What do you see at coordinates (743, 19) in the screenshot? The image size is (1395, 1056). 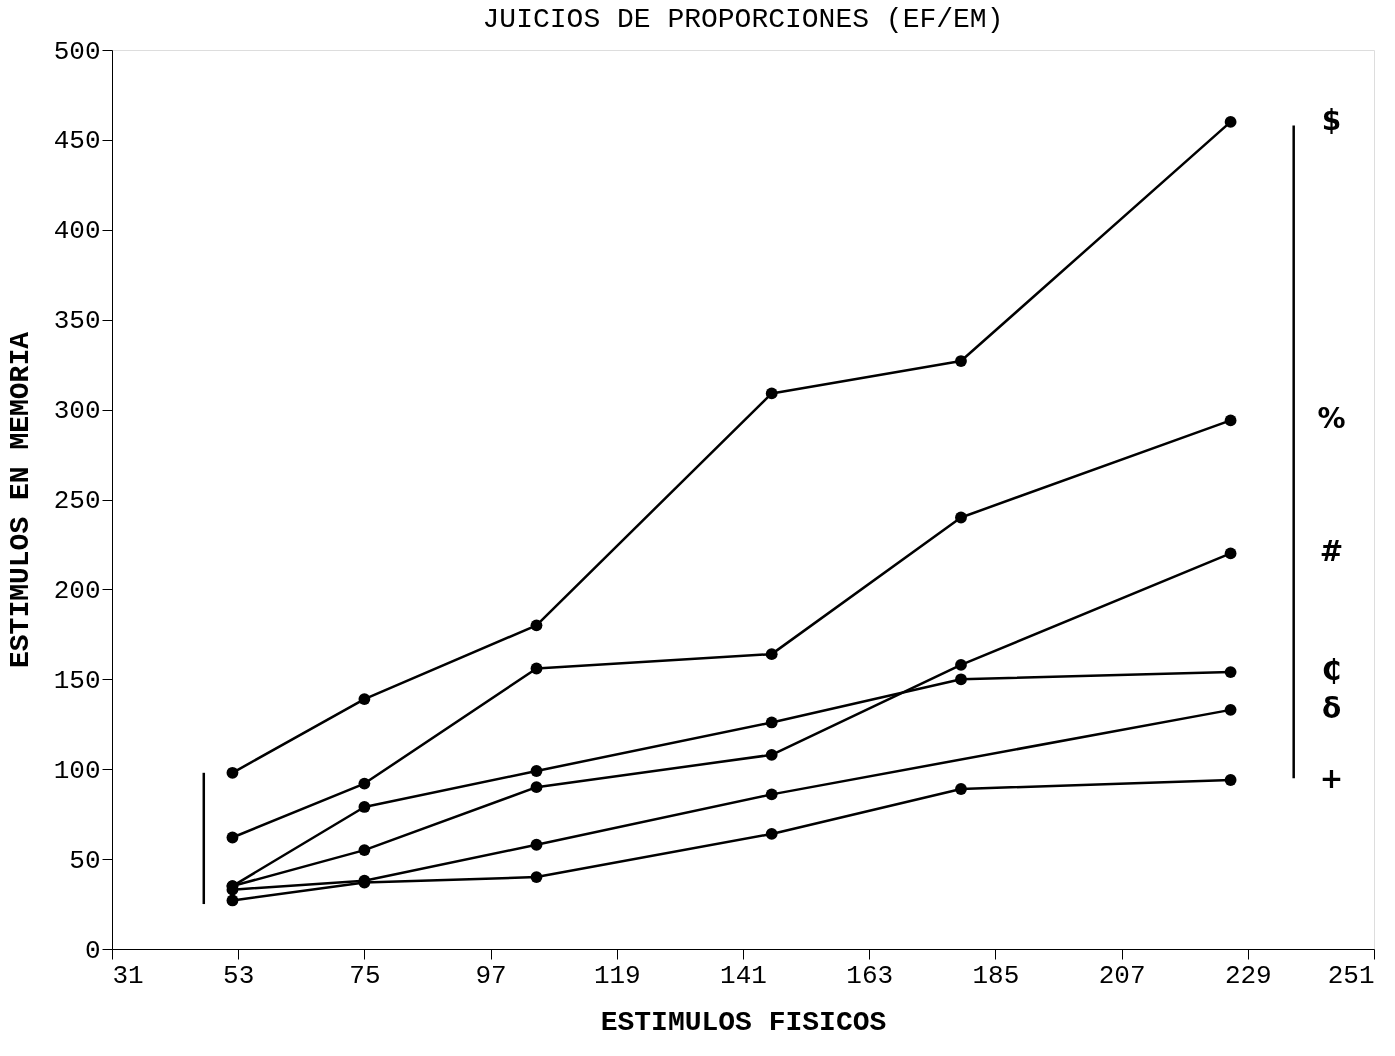 I see `chart-title: JUICIOS DE PROPORCIONES (EF/EM)` at bounding box center [743, 19].